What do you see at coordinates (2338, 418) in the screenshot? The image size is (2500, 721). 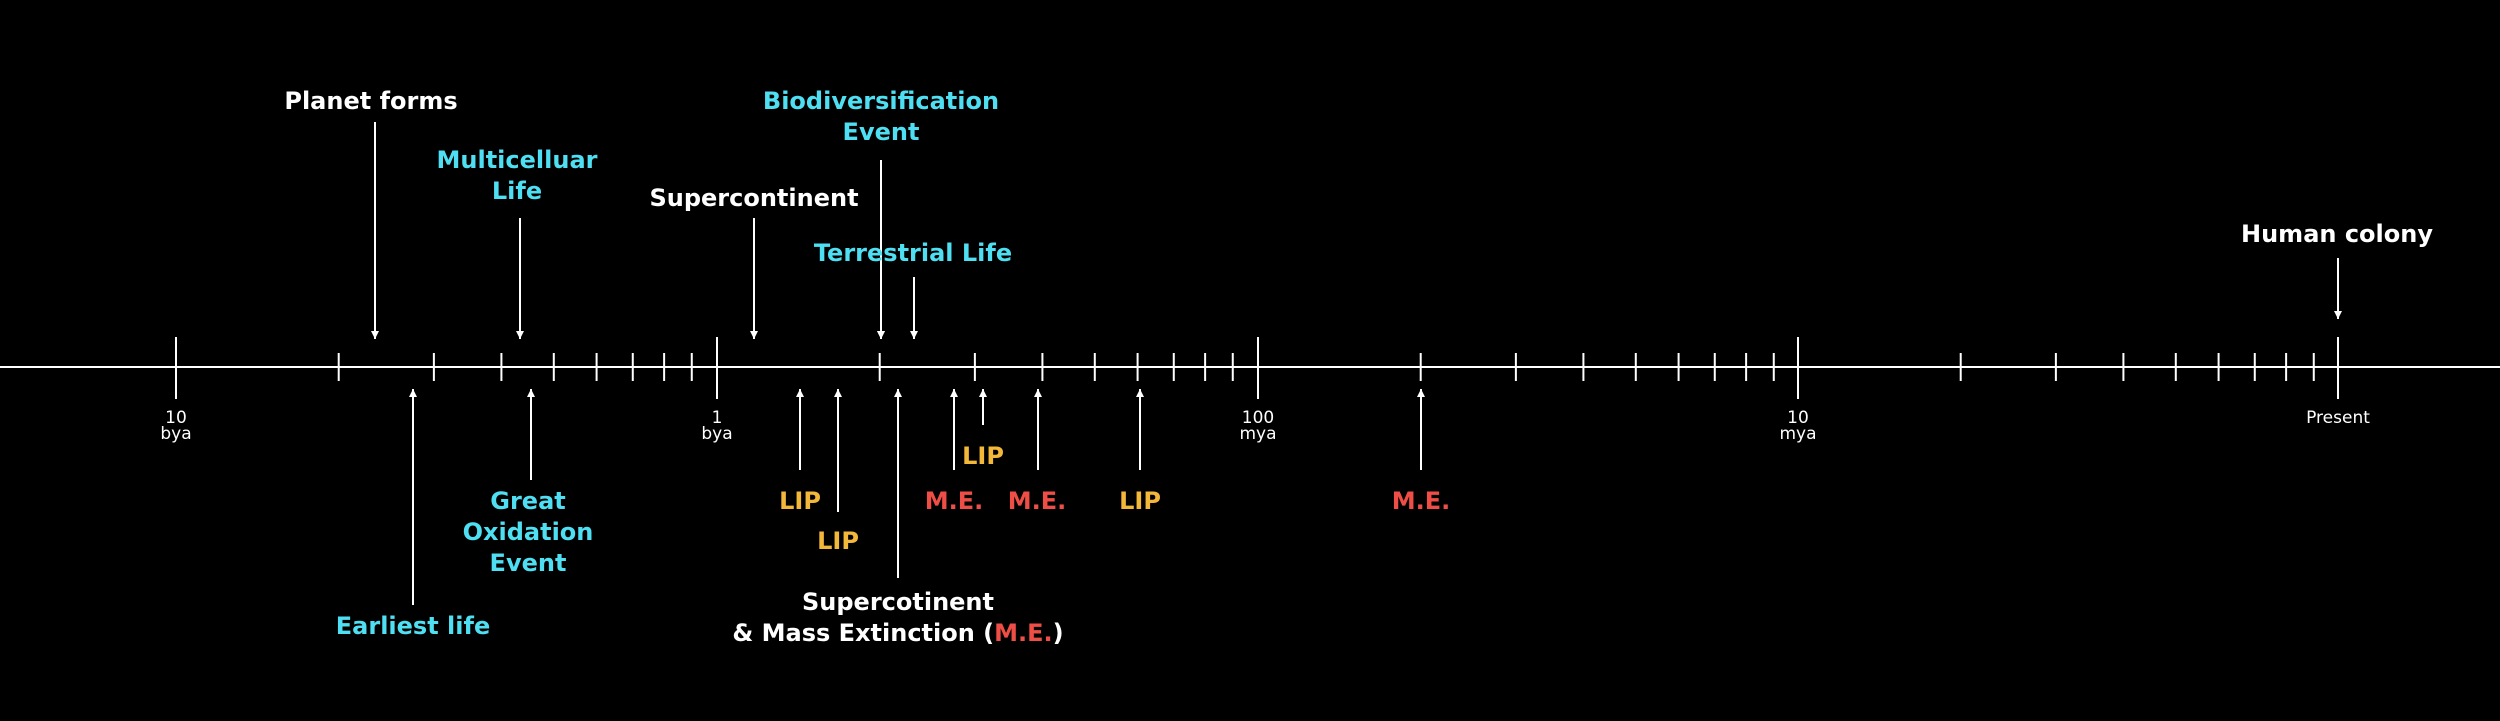 I see `tick-label-present: Present` at bounding box center [2338, 418].